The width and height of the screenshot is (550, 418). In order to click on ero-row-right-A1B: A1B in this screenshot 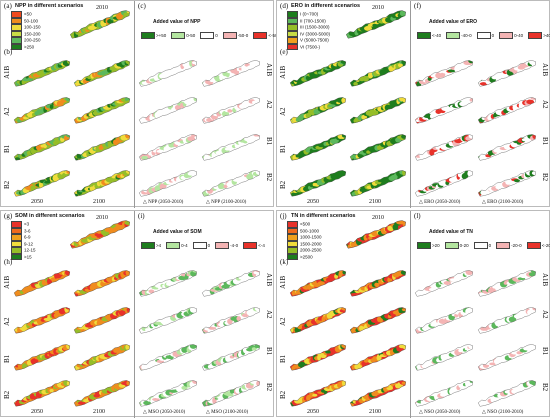, I will do `click(545, 70)`.